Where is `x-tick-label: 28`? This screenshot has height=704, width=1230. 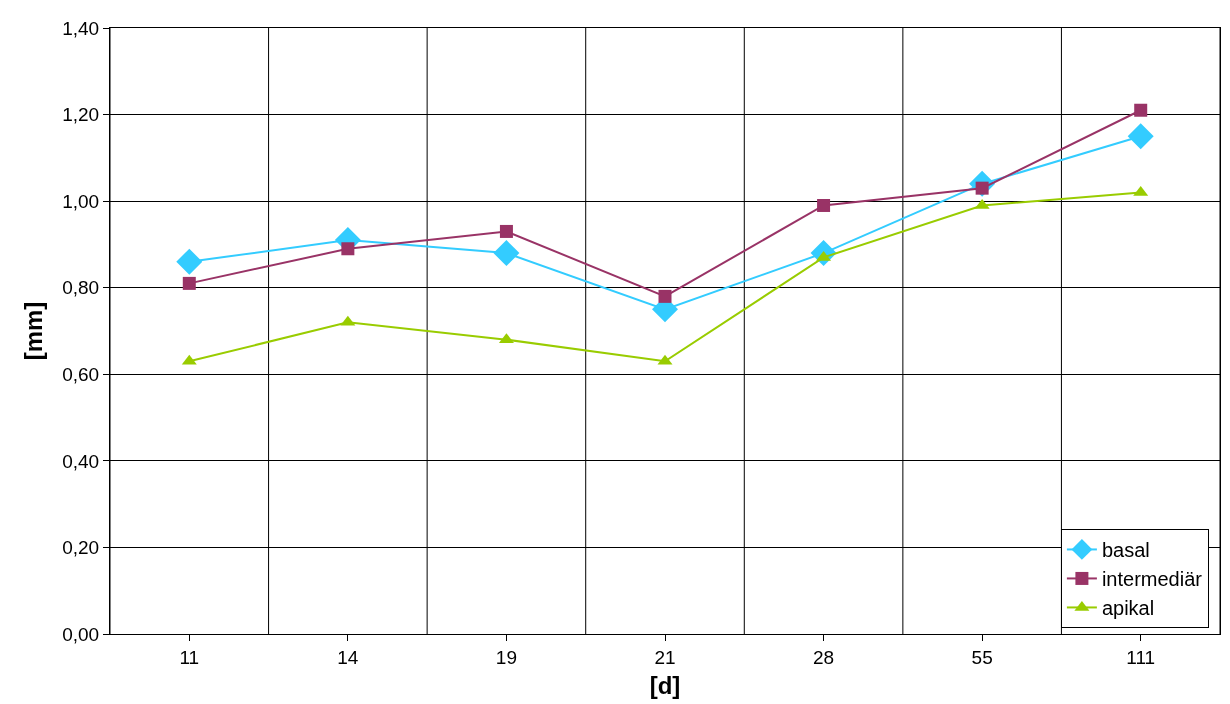 x-tick-label: 28 is located at coordinates (824, 657).